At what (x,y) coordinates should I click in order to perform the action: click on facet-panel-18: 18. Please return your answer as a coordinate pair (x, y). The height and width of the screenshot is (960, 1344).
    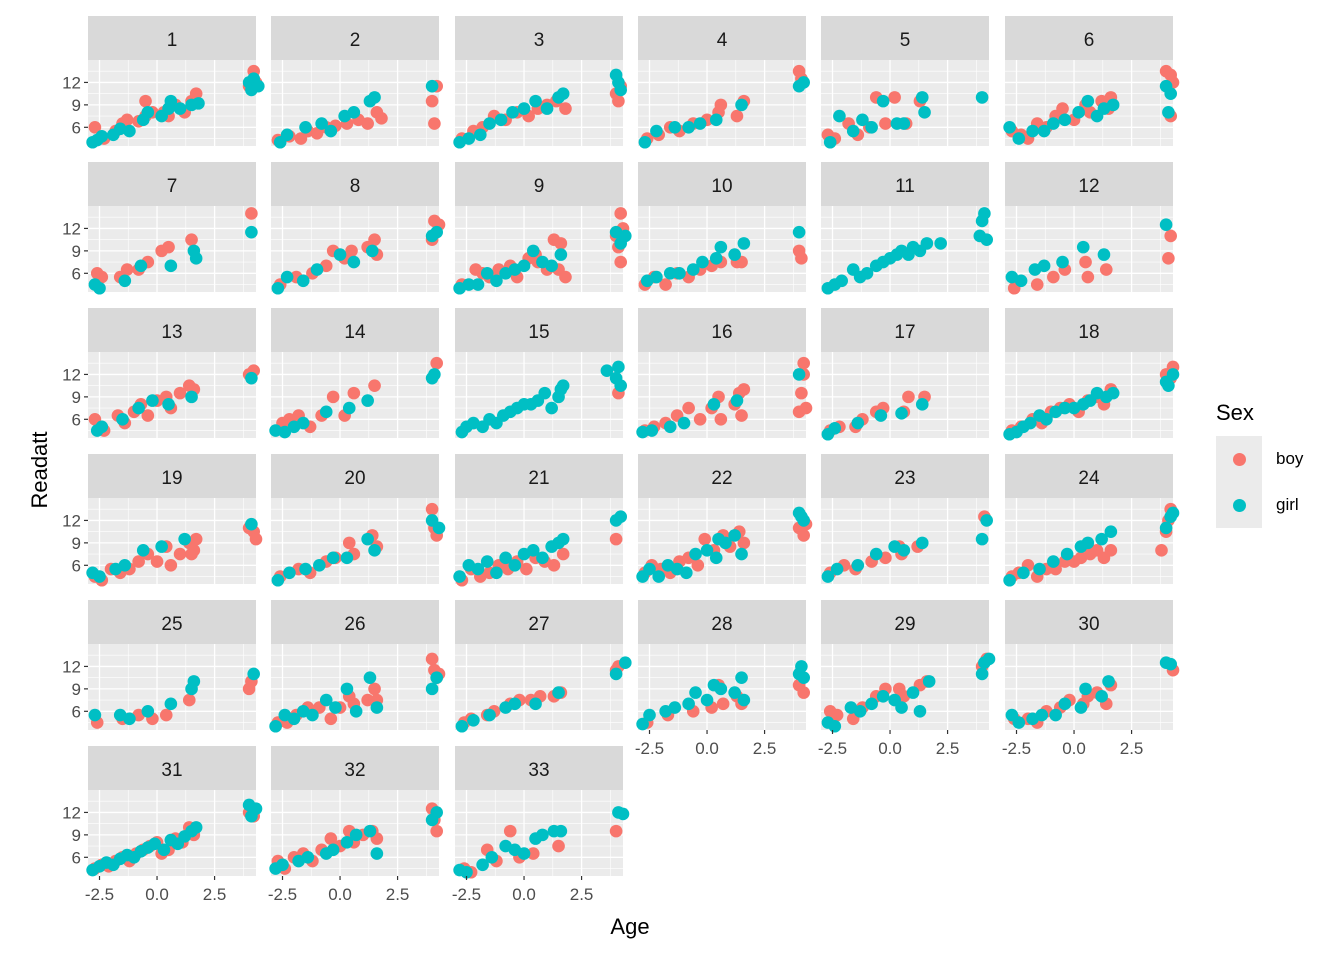
    Looking at the image, I should click on (1091, 374).